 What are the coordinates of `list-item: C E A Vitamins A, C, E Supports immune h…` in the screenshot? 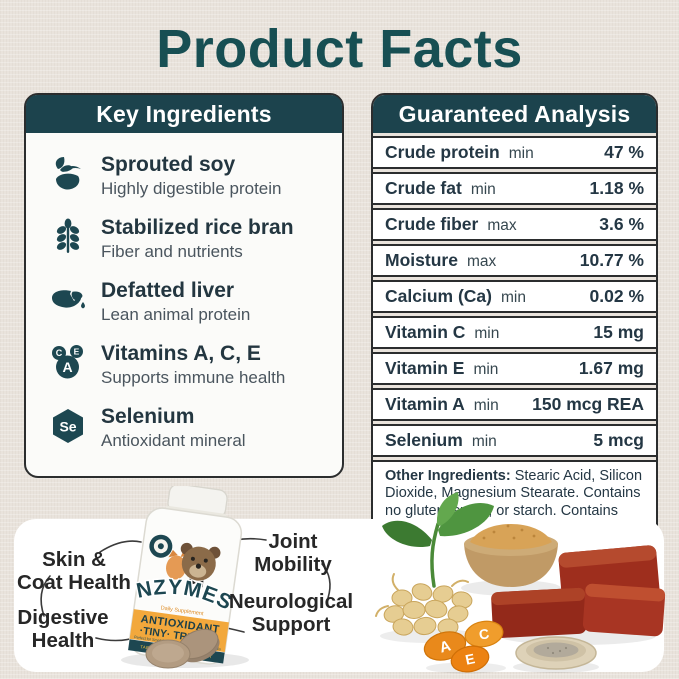 It's located at (191, 367).